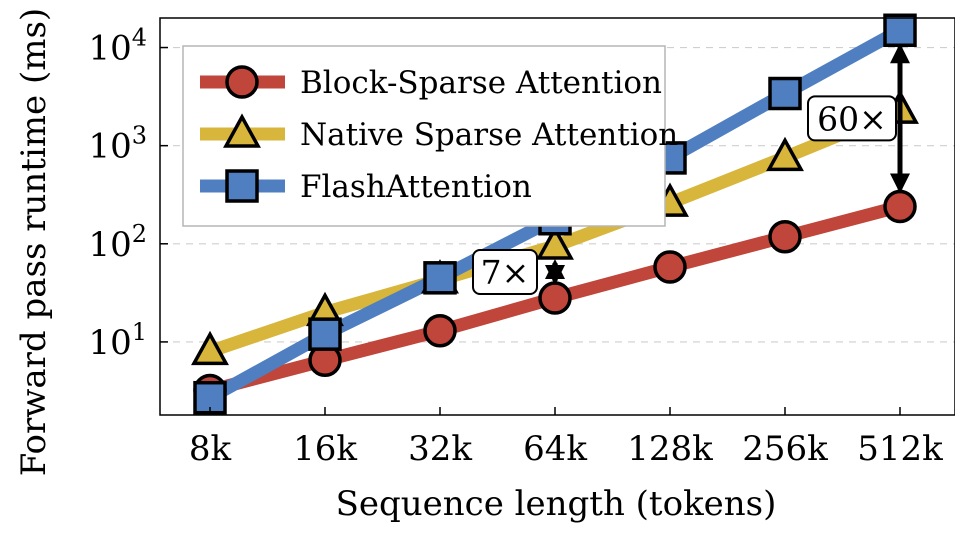 The width and height of the screenshot is (955, 534). Describe the element at coordinates (440, 449) in the screenshot. I see `x-tick-label: 32k` at that location.